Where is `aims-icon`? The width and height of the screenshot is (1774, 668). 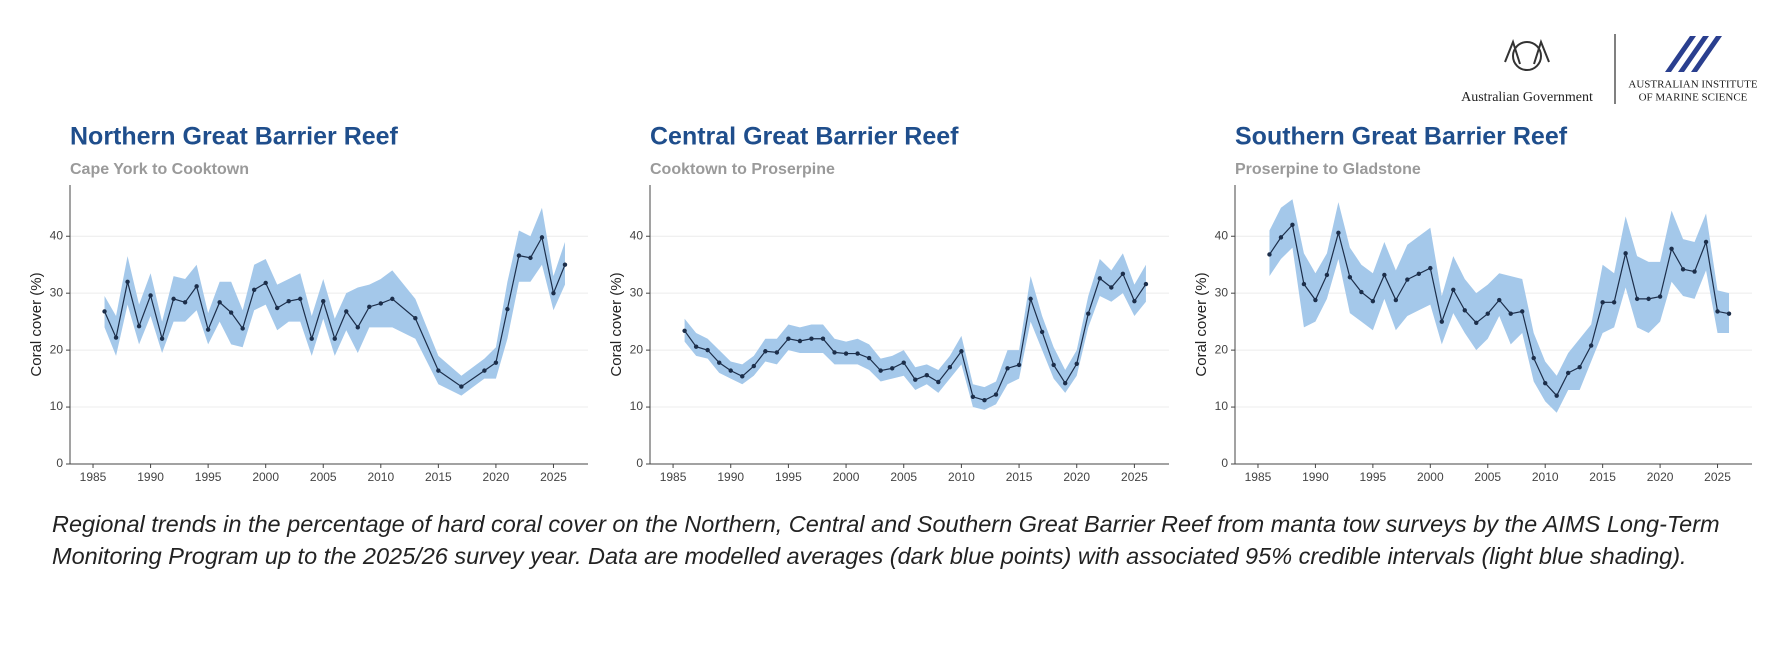 aims-icon is located at coordinates (1693, 54).